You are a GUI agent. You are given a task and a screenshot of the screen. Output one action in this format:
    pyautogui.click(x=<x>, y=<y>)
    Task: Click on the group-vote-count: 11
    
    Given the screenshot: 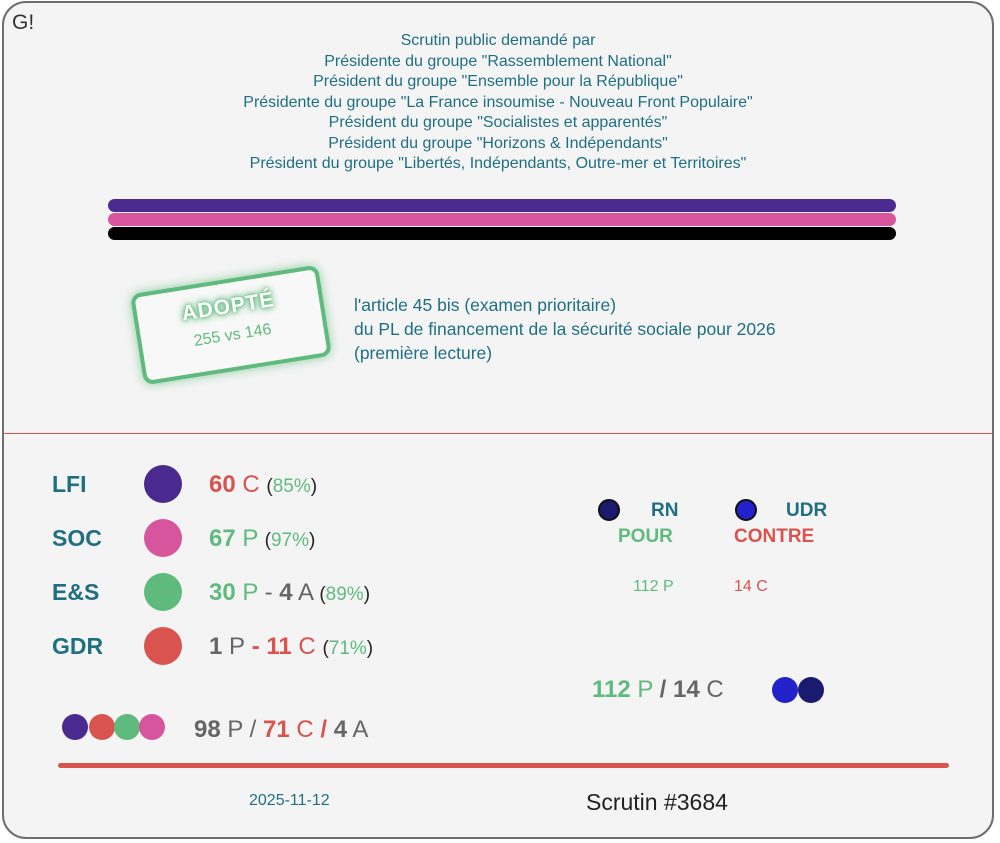 What is the action you would take?
    pyautogui.click(x=279, y=646)
    